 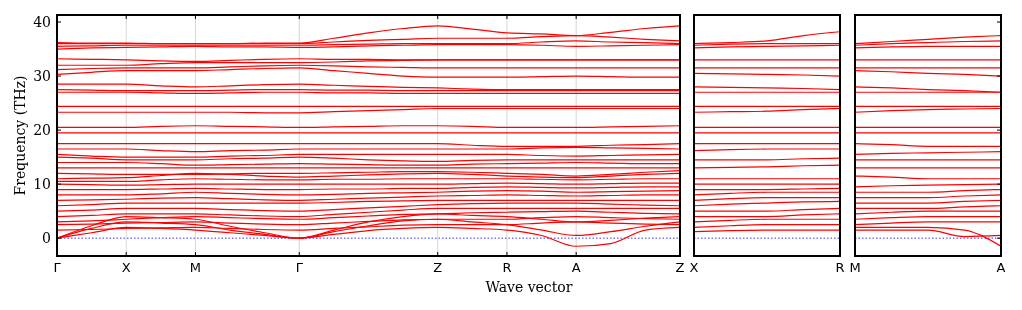 What do you see at coordinates (42, 184) in the screenshot?
I see `y-tick-label: 10` at bounding box center [42, 184].